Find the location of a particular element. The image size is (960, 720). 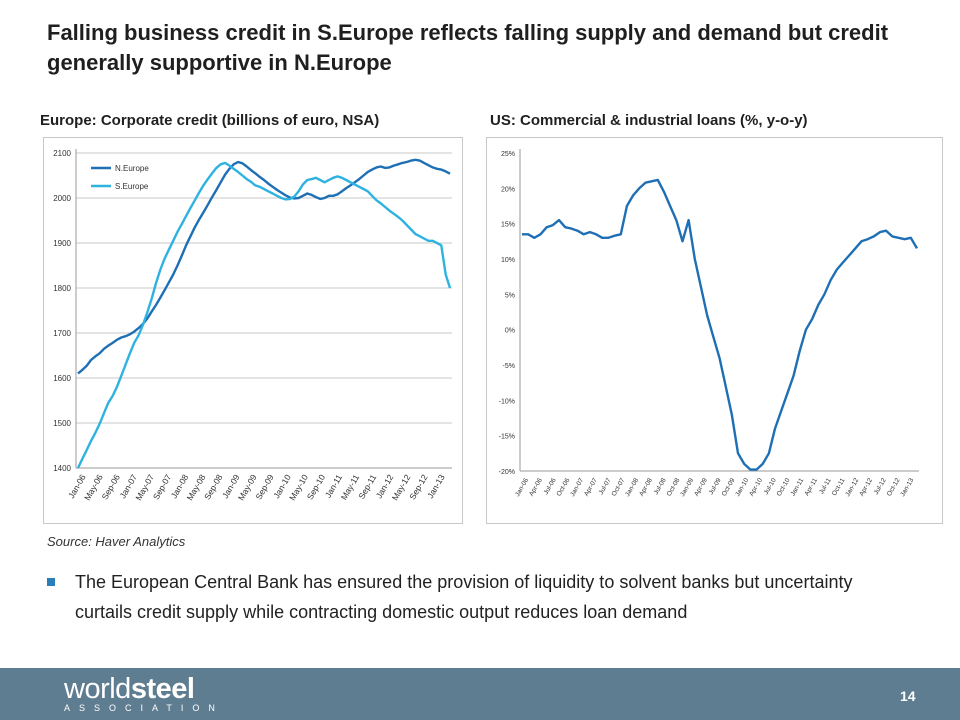

y-tick-label: 25% is located at coordinates (508, 154).